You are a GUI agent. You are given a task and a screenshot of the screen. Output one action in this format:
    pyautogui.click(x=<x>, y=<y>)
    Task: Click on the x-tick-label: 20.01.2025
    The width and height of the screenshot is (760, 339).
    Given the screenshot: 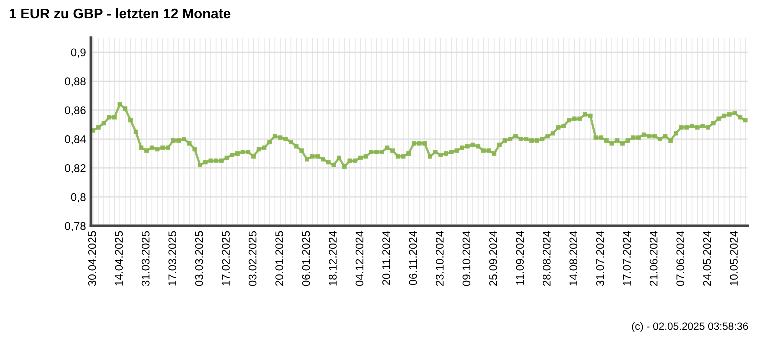 What is the action you would take?
    pyautogui.click(x=280, y=258)
    